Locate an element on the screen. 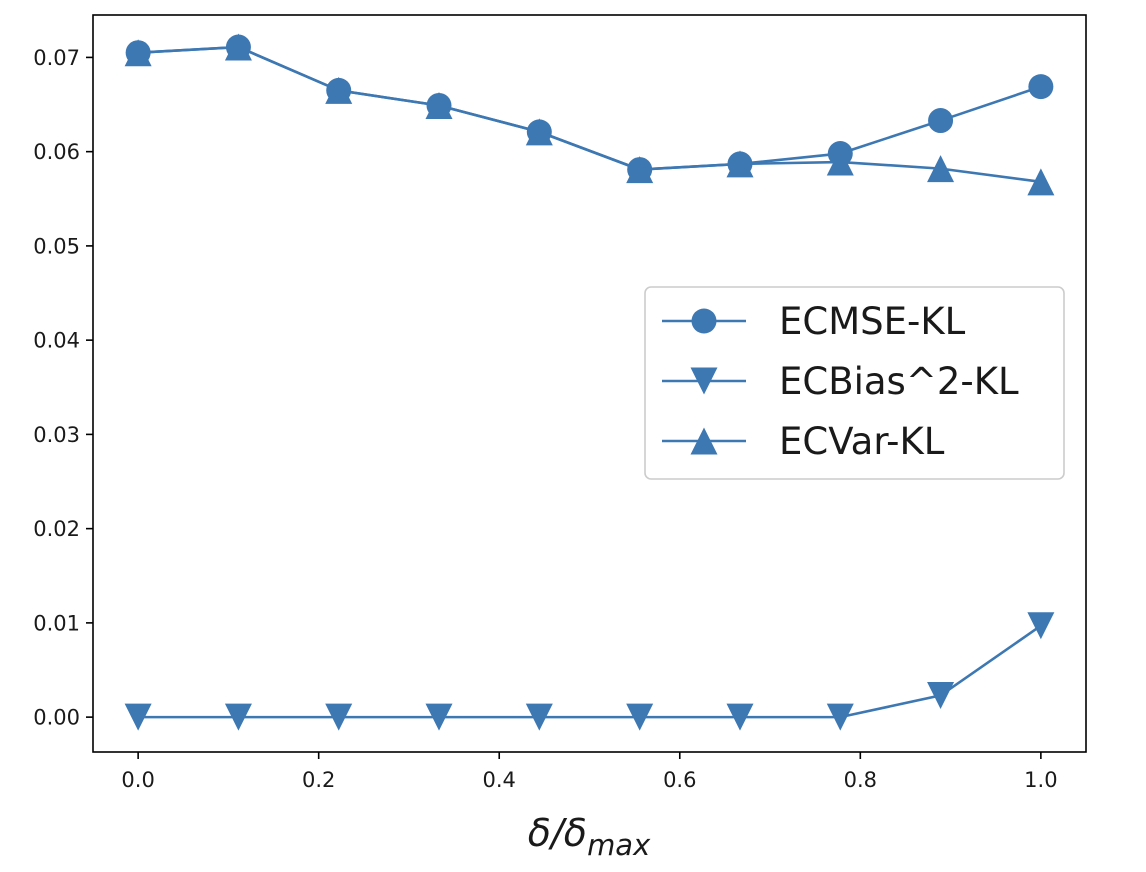 The image size is (1146, 872). x-axis-ticks: 0.0 0.2 0.4 0.6 0.8 1.0 is located at coordinates (589, 772).